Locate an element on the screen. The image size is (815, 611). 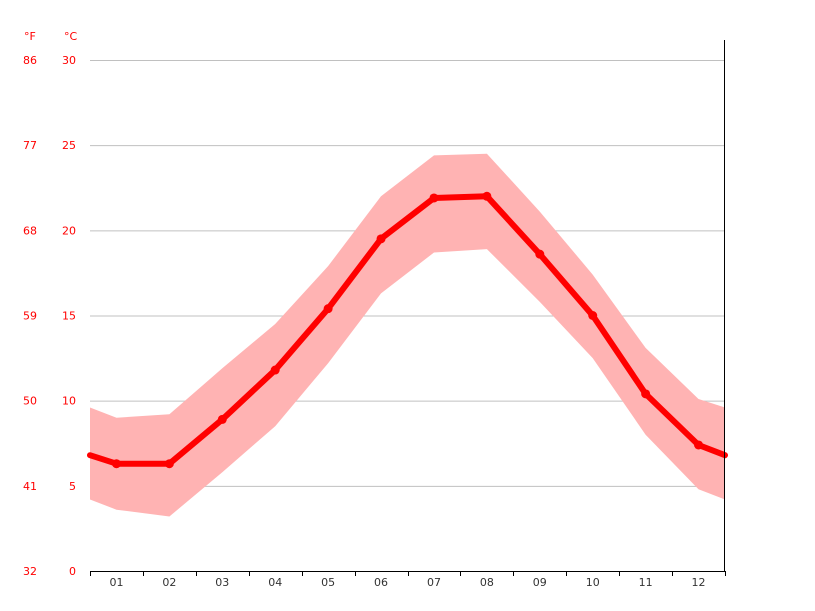
y-tick-celsius: 10 is located at coordinates (69, 401).